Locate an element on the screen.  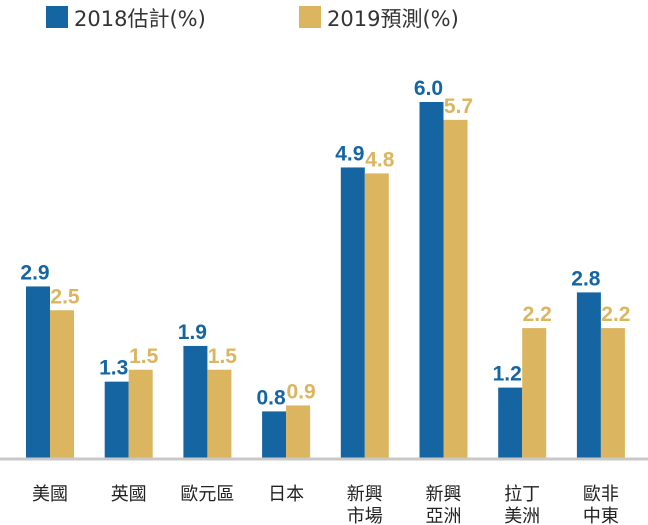
category-label-4-line-1: 日本 is located at coordinates (286, 494).